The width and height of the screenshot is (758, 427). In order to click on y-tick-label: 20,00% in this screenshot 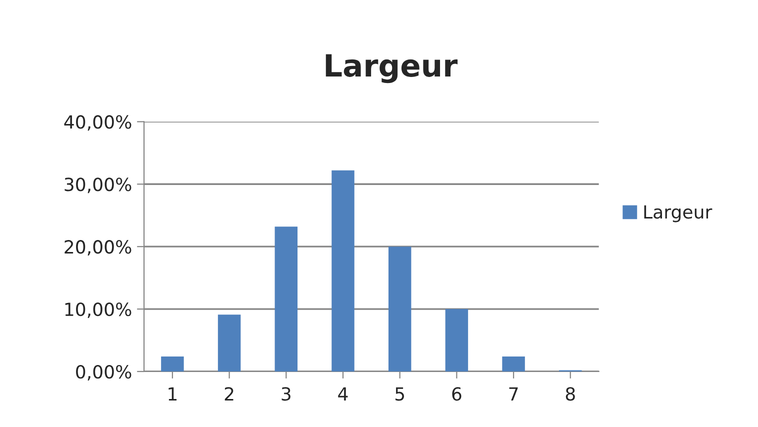, I will do `click(98, 248)`.